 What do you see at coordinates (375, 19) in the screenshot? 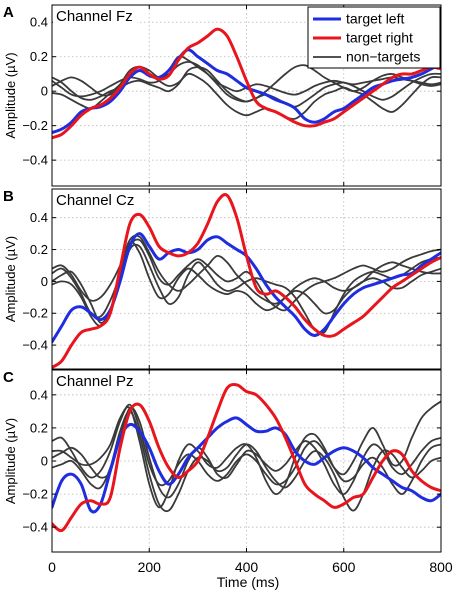
I see `legend-label: target left` at bounding box center [375, 19].